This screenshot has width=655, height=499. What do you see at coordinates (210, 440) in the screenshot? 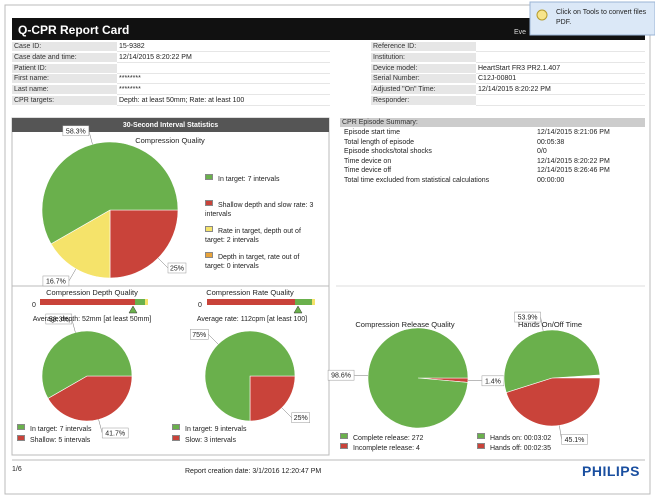
I see `legend-text: Slow: 3 intervals` at bounding box center [210, 440].